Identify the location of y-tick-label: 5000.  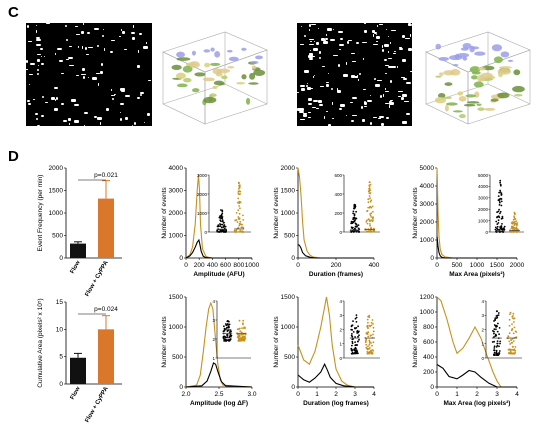
(427, 168).